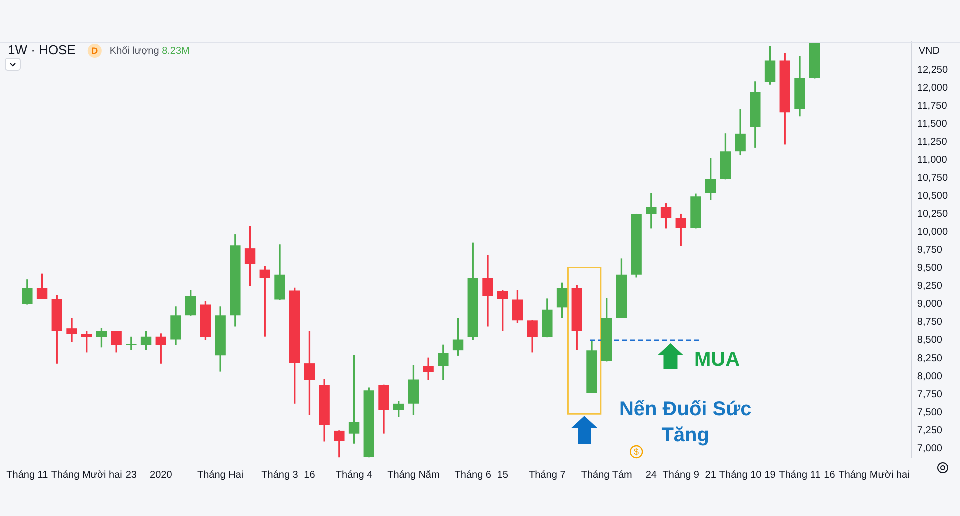  Describe the element at coordinates (930, 376) in the screenshot. I see `y-tick-label: 8,000` at that location.